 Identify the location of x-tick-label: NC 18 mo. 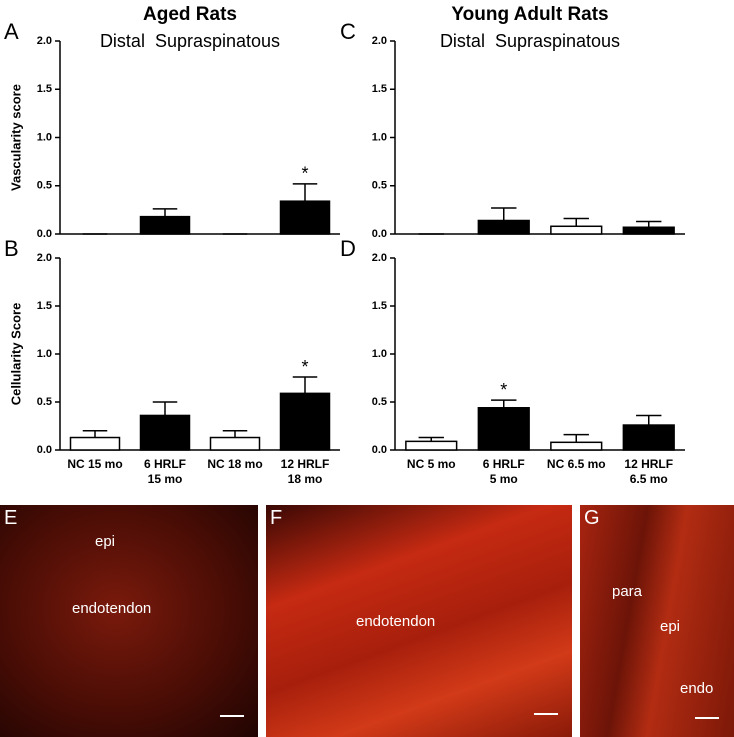
(234, 464).